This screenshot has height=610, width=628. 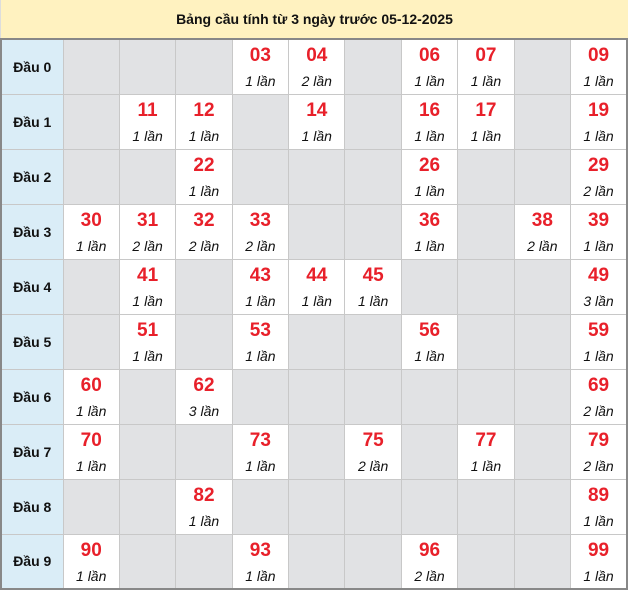 I want to click on number-cell: 49 3 lần, so click(x=599, y=286).